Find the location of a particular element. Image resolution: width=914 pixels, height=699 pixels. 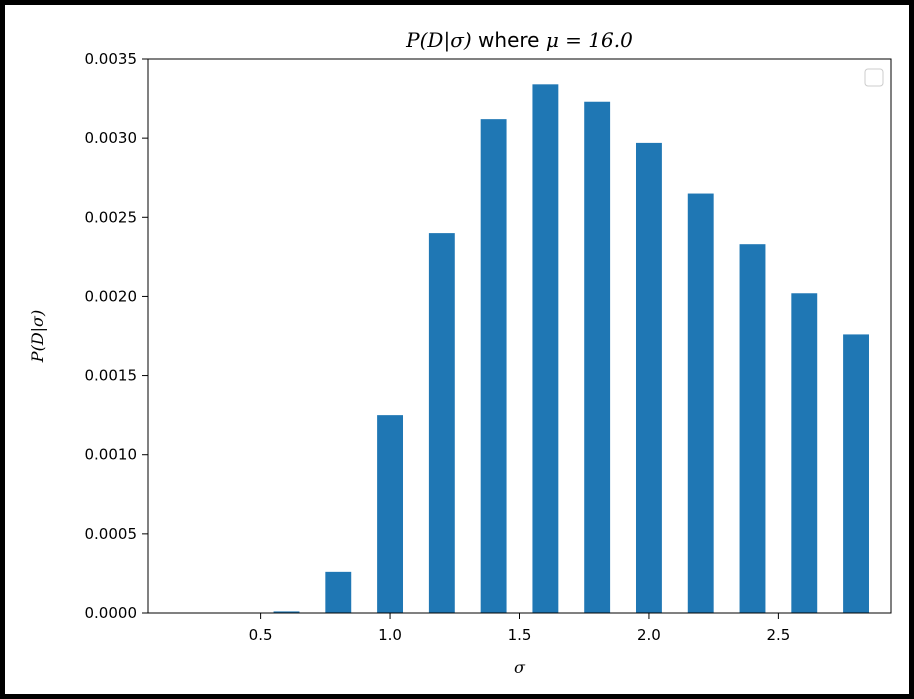

y-tick-label: 0.0025 is located at coordinates (111, 217).